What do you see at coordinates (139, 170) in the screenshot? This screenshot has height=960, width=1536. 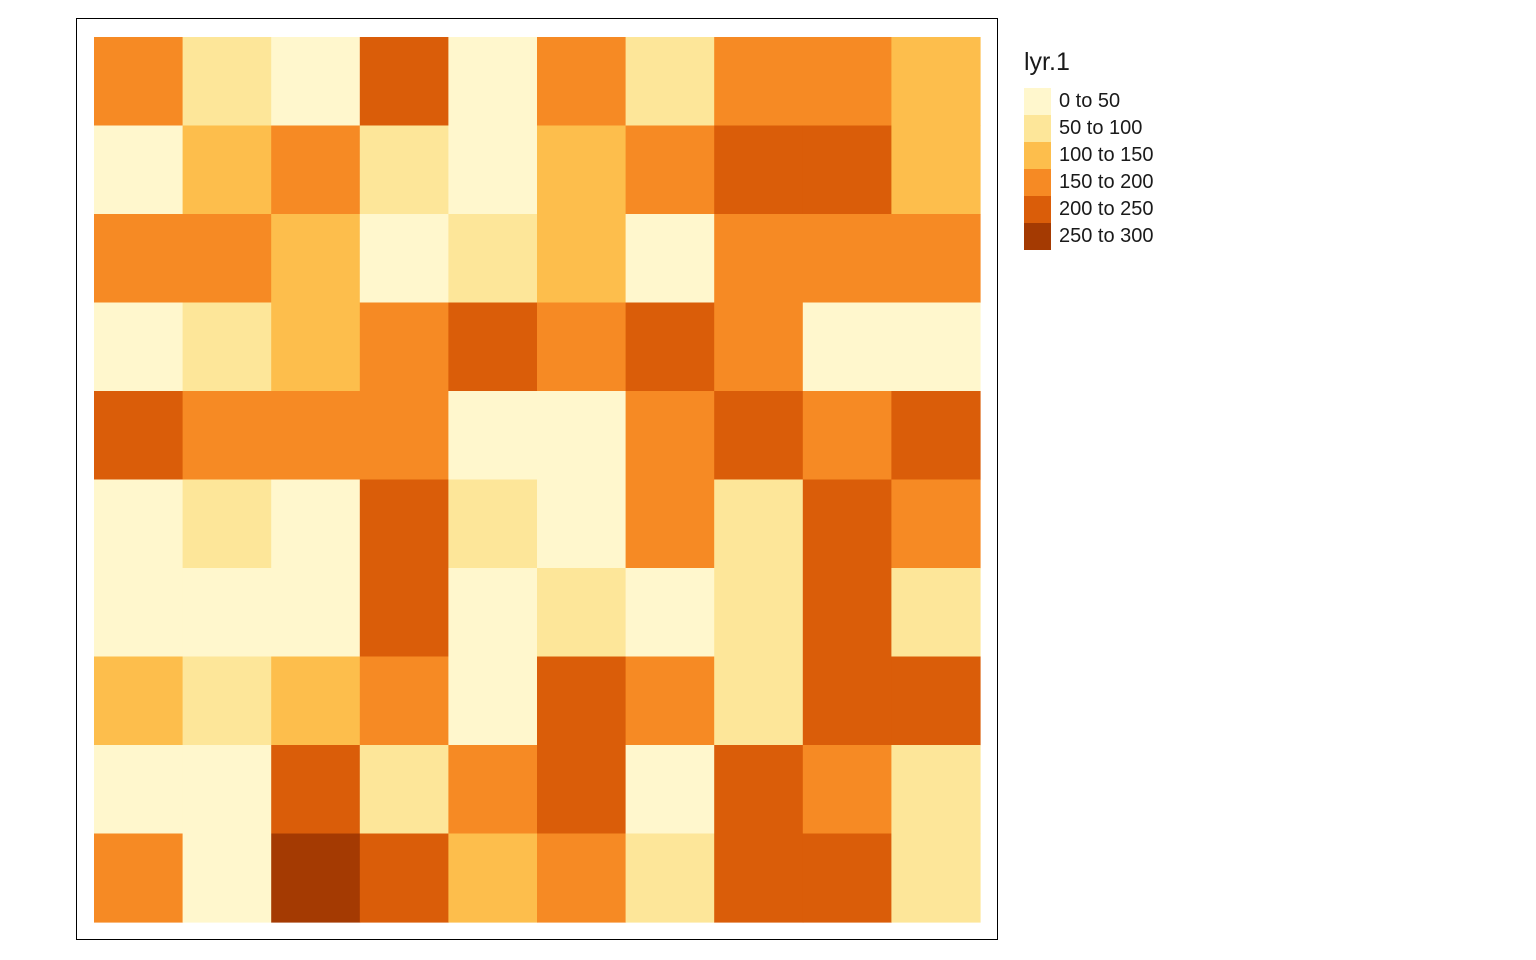 I see `raster-cell-r2-c1` at bounding box center [139, 170].